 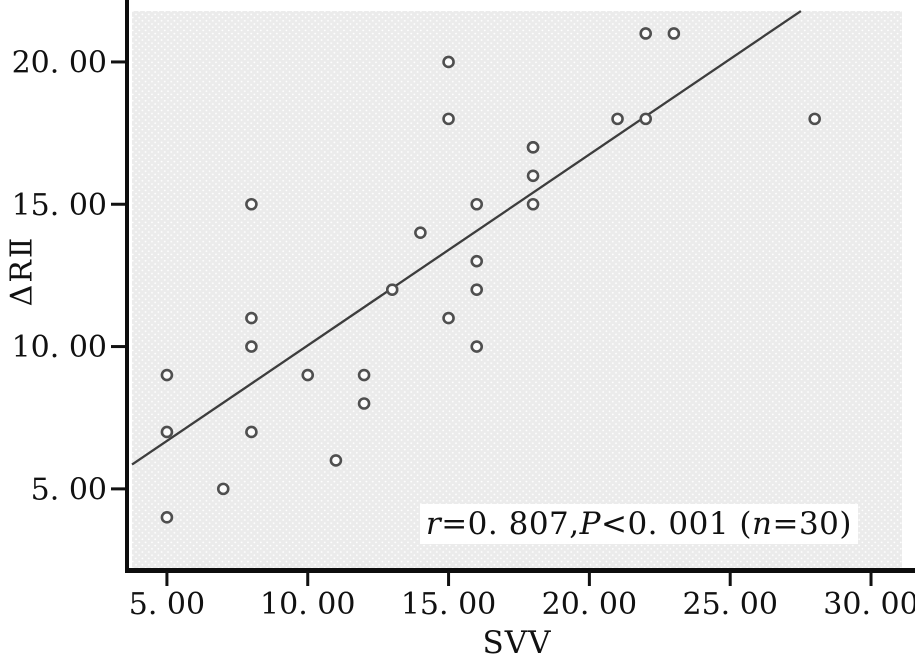 What do you see at coordinates (167, 604) in the screenshot?
I see `x-tick-label: 5. 00` at bounding box center [167, 604].